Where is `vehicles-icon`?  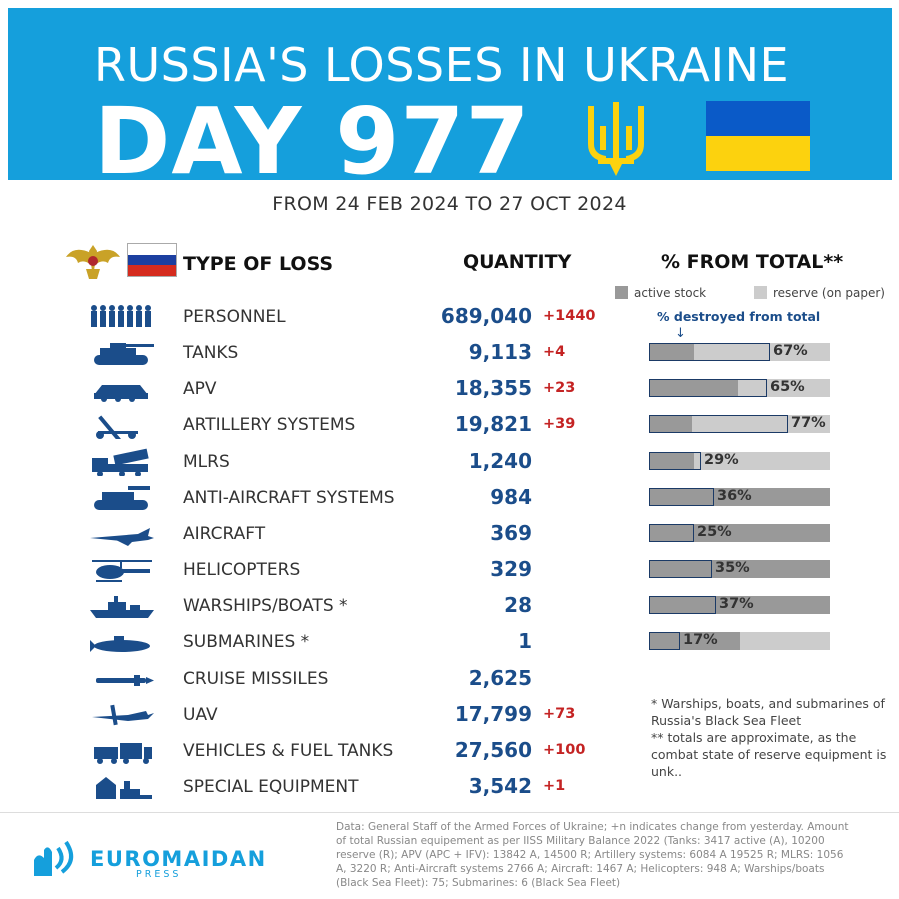 vehicles-icon is located at coordinates (123, 753).